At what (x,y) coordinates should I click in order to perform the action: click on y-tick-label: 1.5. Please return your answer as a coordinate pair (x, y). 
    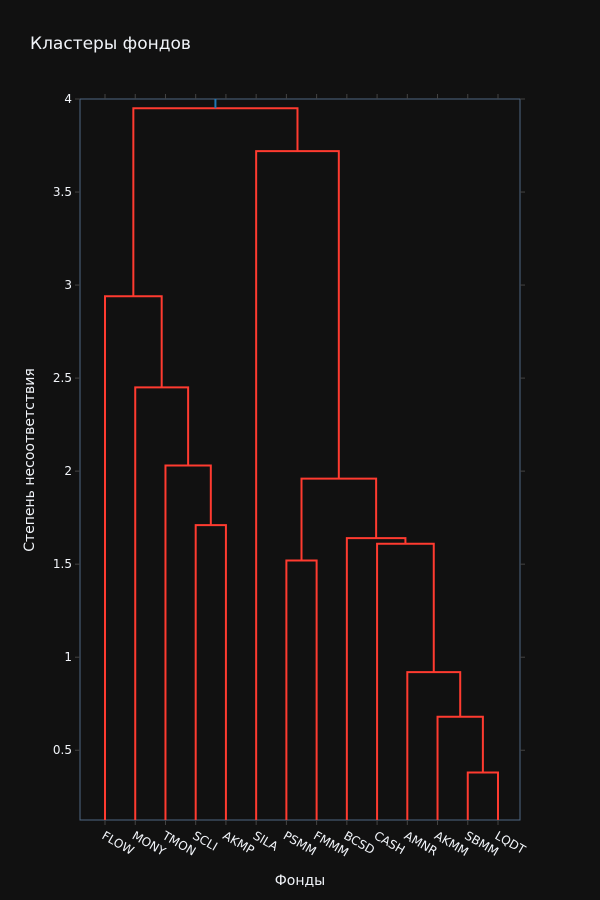
    Looking at the image, I should click on (62, 564).